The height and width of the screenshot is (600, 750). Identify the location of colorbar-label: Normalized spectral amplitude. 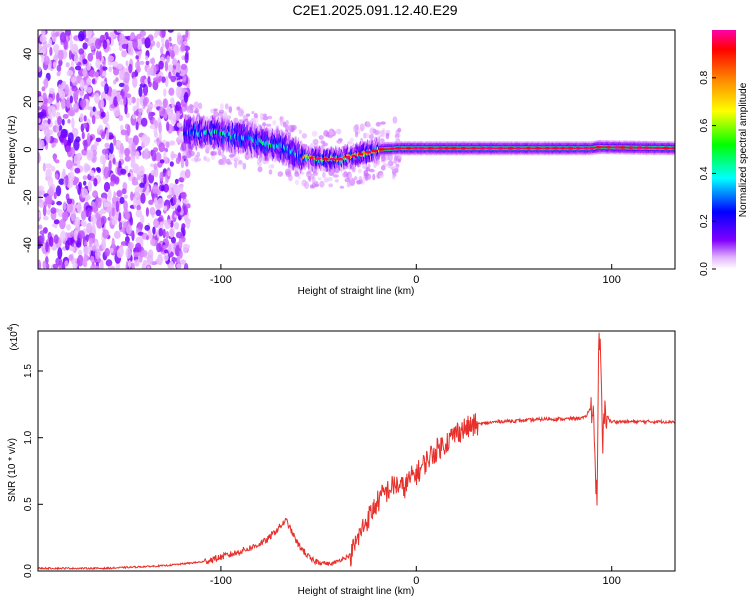
(743, 149).